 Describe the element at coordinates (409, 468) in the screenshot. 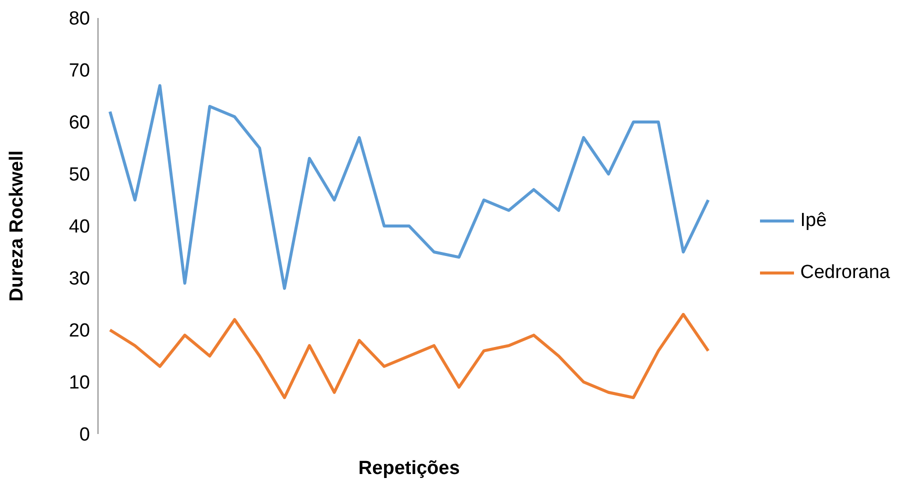

I see `x-axis-title: Repetições` at that location.